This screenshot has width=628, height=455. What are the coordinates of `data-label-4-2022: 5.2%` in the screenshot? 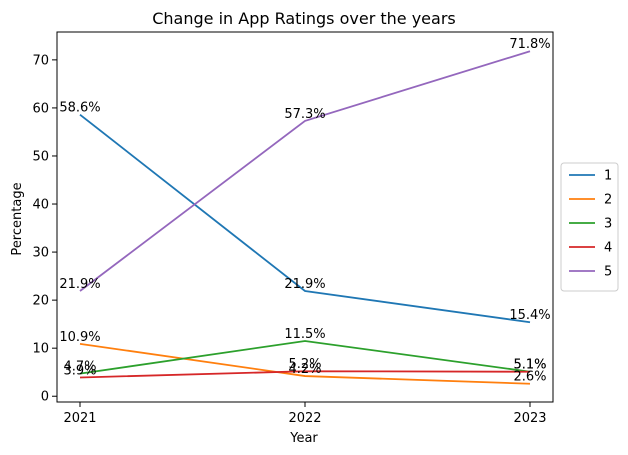 It's located at (304, 364).